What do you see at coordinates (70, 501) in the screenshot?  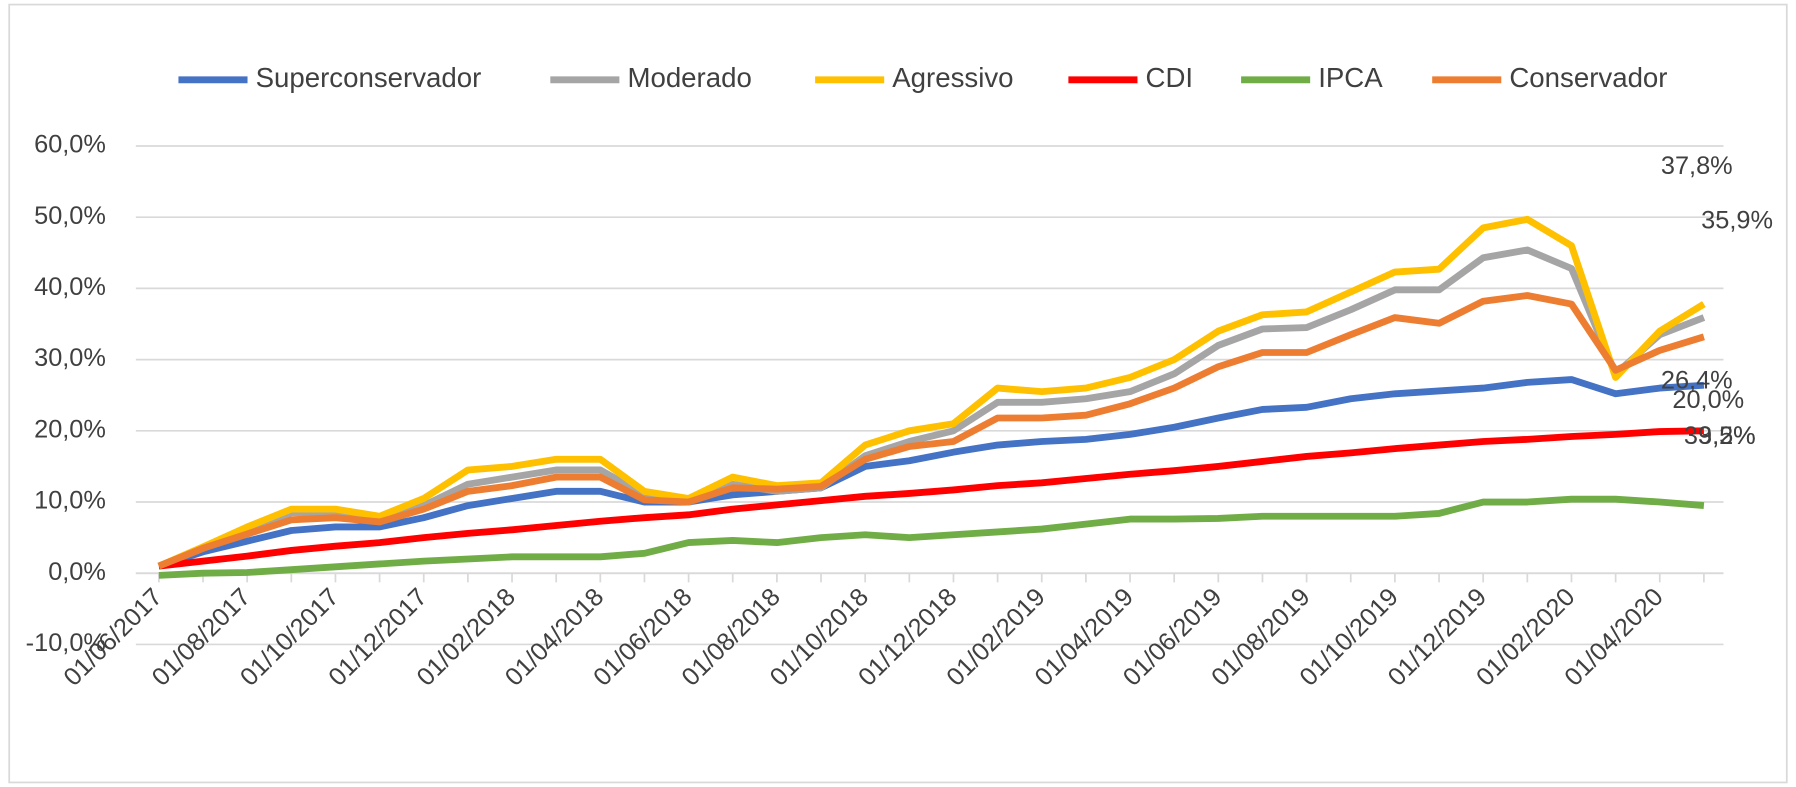 I see `y-tick-label: 10,0%` at bounding box center [70, 501].